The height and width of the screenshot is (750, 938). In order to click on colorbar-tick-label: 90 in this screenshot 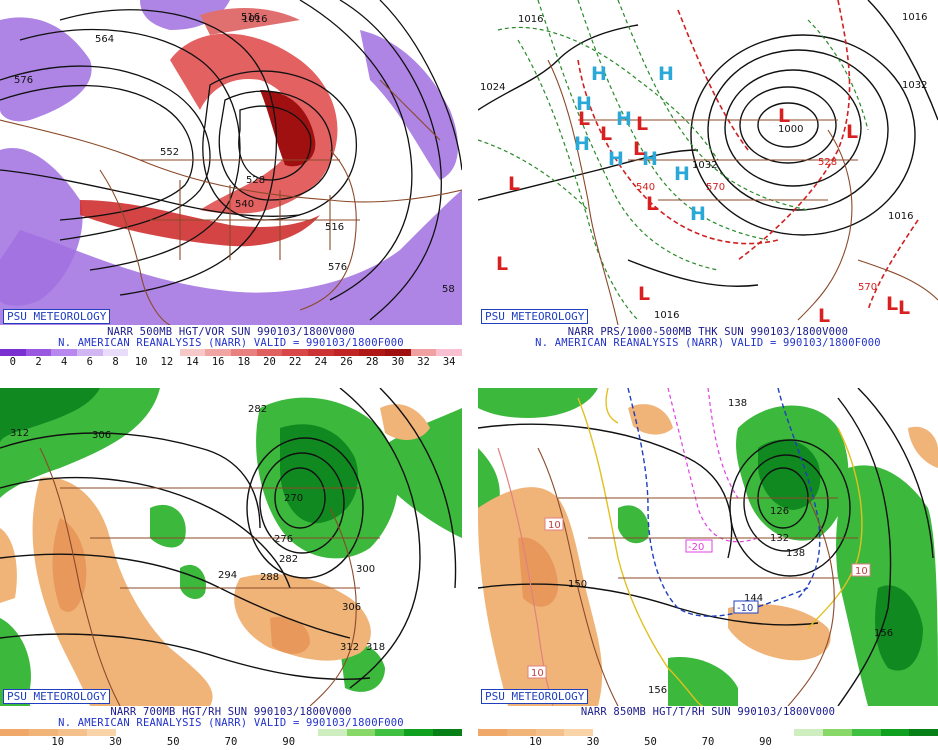, I will do `click(765, 742)`.